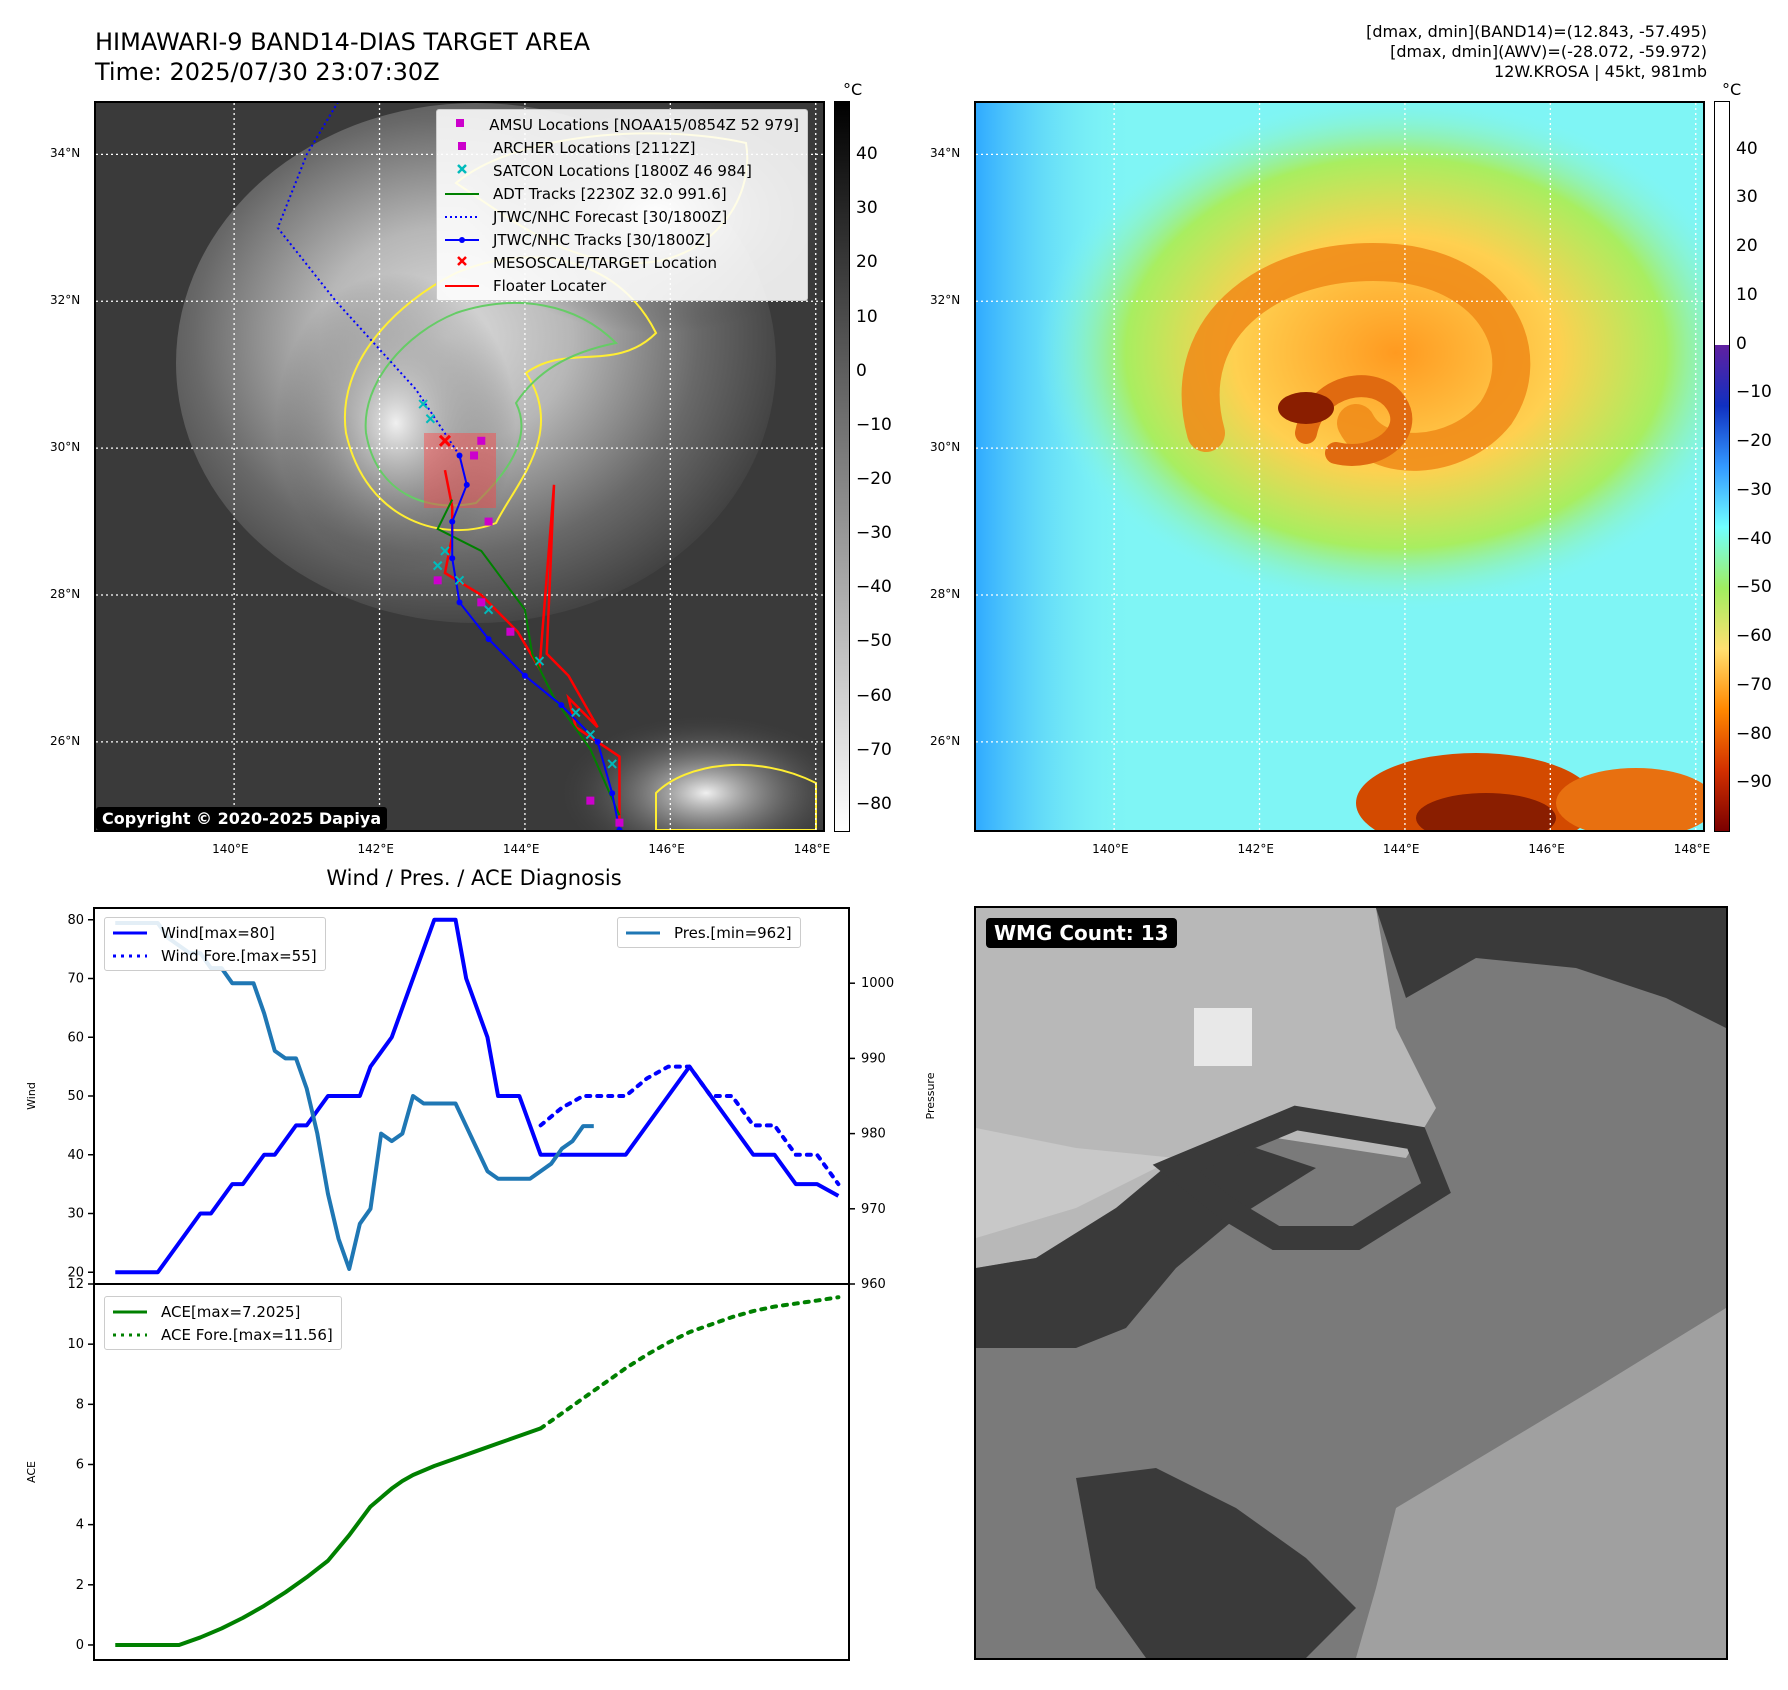 Image resolution: width=1788 pixels, height=1690 pixels. I want to click on colorbar-tick-label: 40, so click(867, 154).